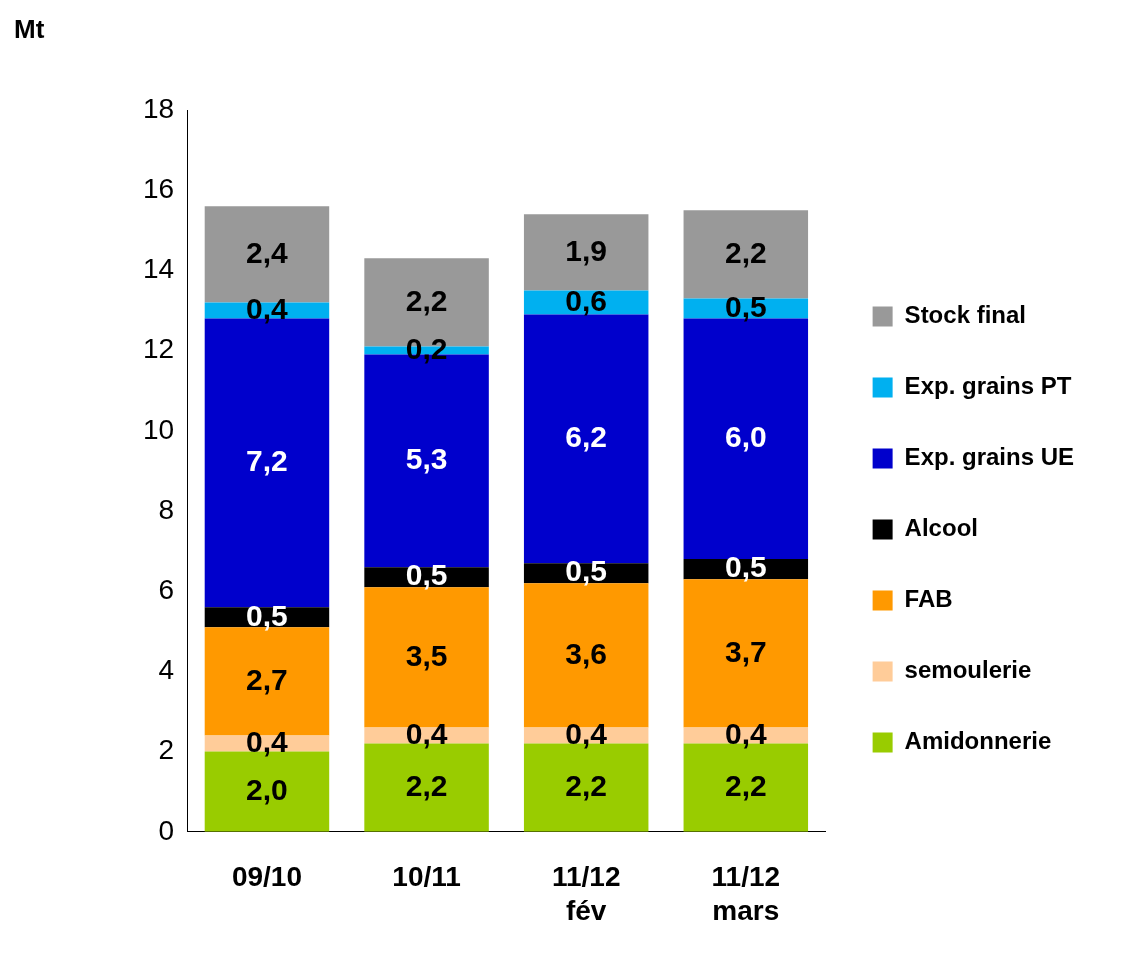  I want to click on y-tick-label: 12, so click(158, 349).